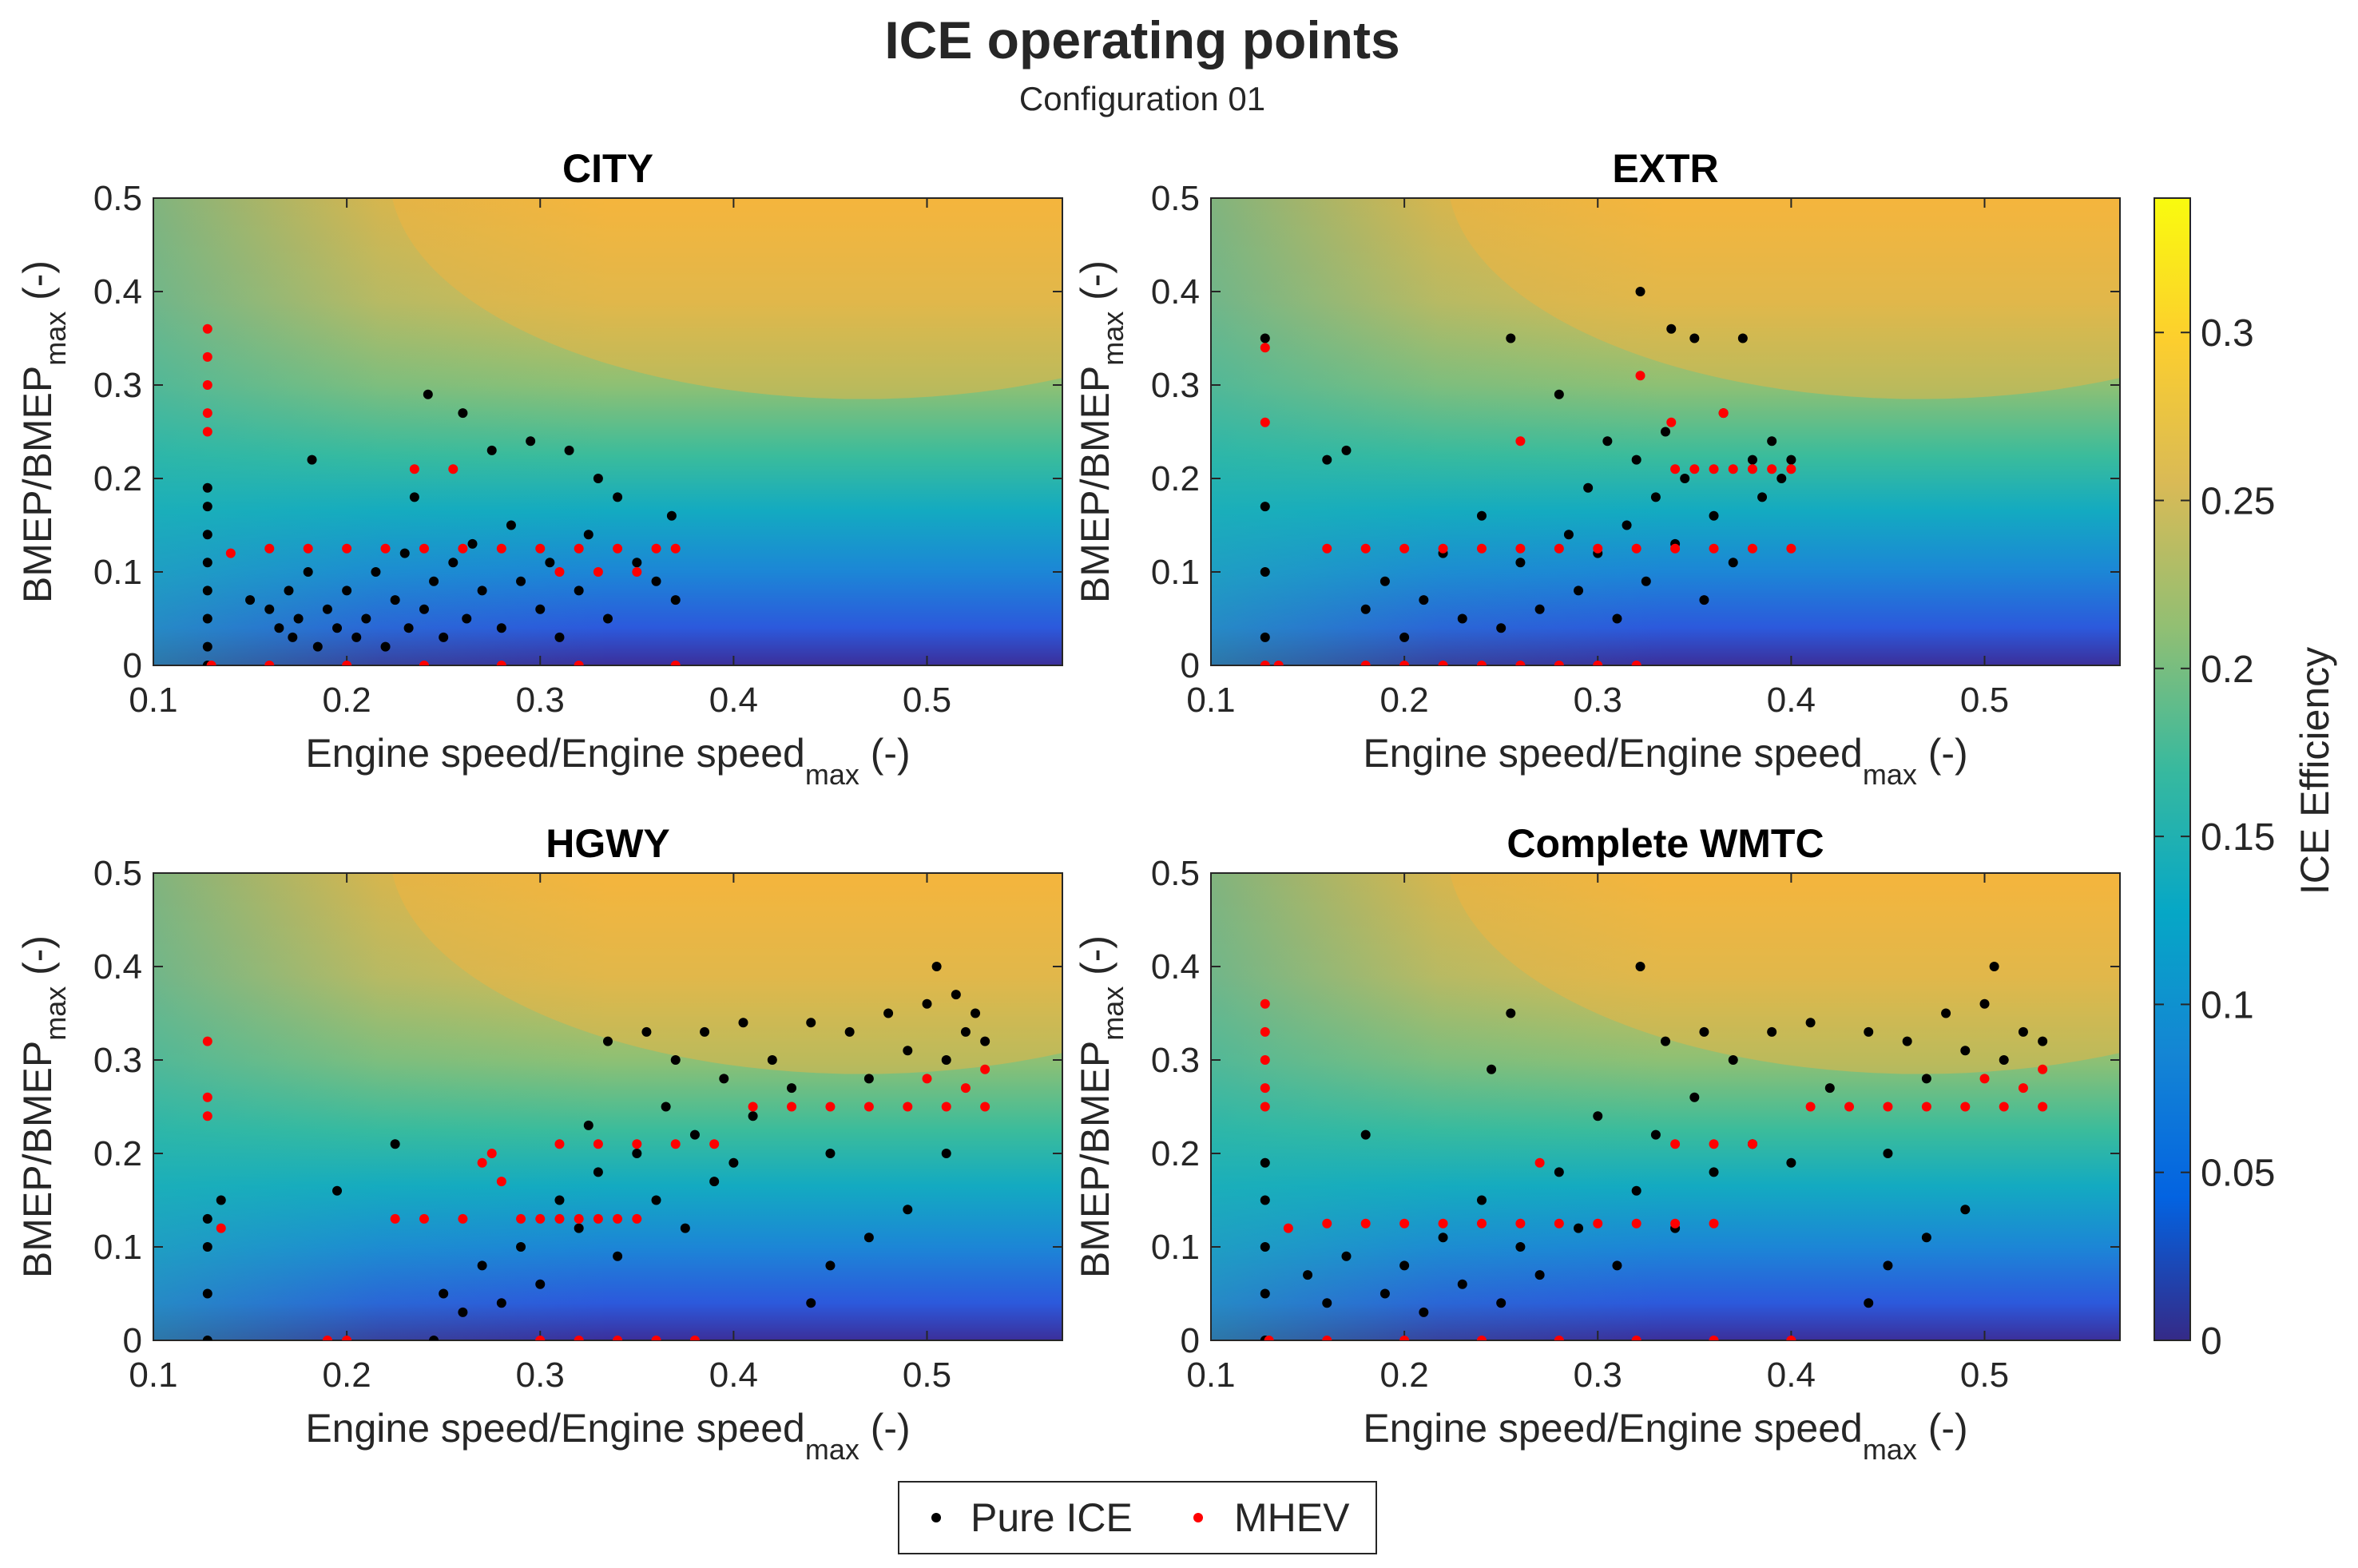 The width and height of the screenshot is (2358, 1568). Describe the element at coordinates (608, 168) in the screenshot. I see `subplot-title: CITY` at that location.